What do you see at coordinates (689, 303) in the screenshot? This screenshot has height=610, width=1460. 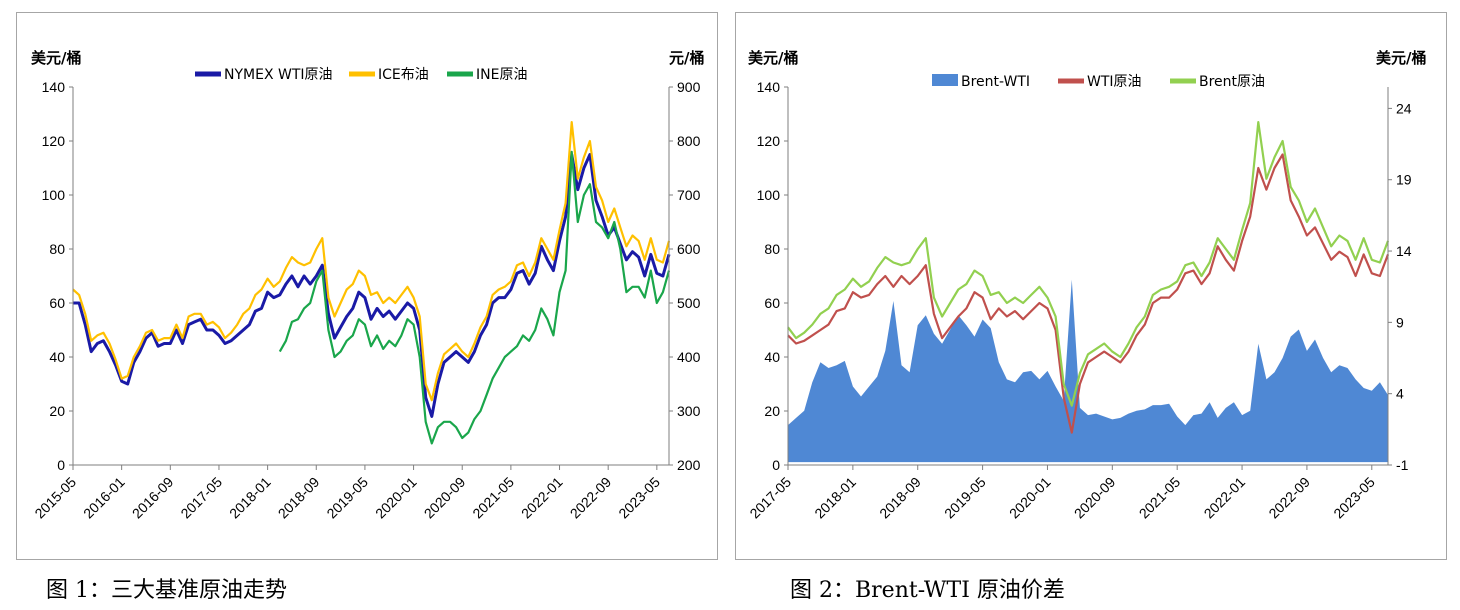 I see `y-right-tick-label: 500` at bounding box center [689, 303].